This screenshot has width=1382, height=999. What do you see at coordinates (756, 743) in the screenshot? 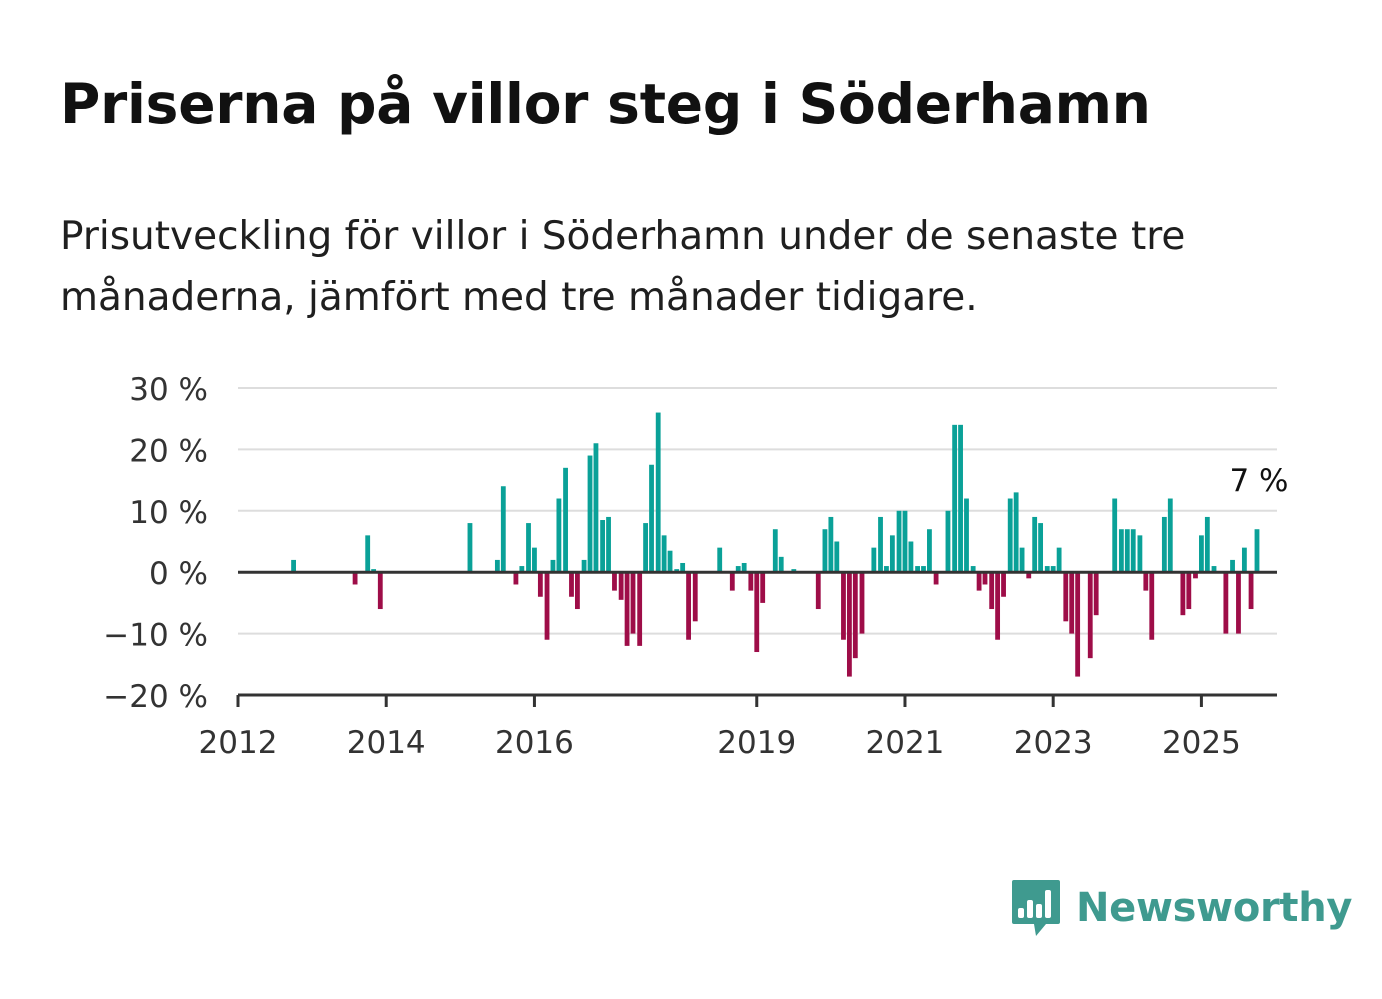
I see `x-tick-label: 2019` at bounding box center [756, 743].